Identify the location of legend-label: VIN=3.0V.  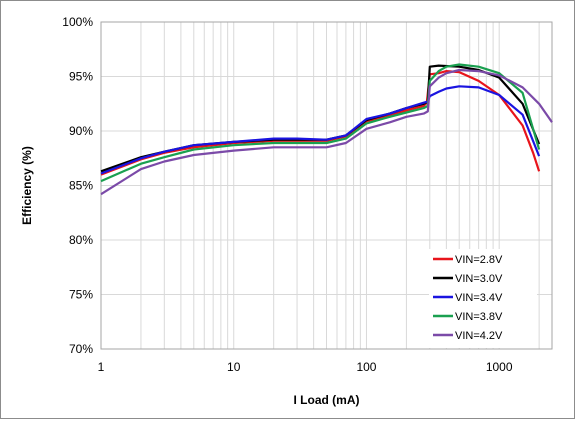
(479, 279).